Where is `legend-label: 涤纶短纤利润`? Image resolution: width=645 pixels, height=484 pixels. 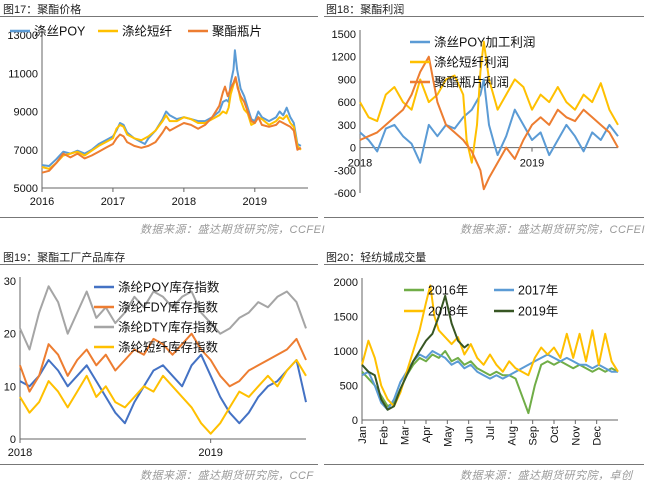 legend-label: 涤纶短纤利润 is located at coordinates (471, 63).